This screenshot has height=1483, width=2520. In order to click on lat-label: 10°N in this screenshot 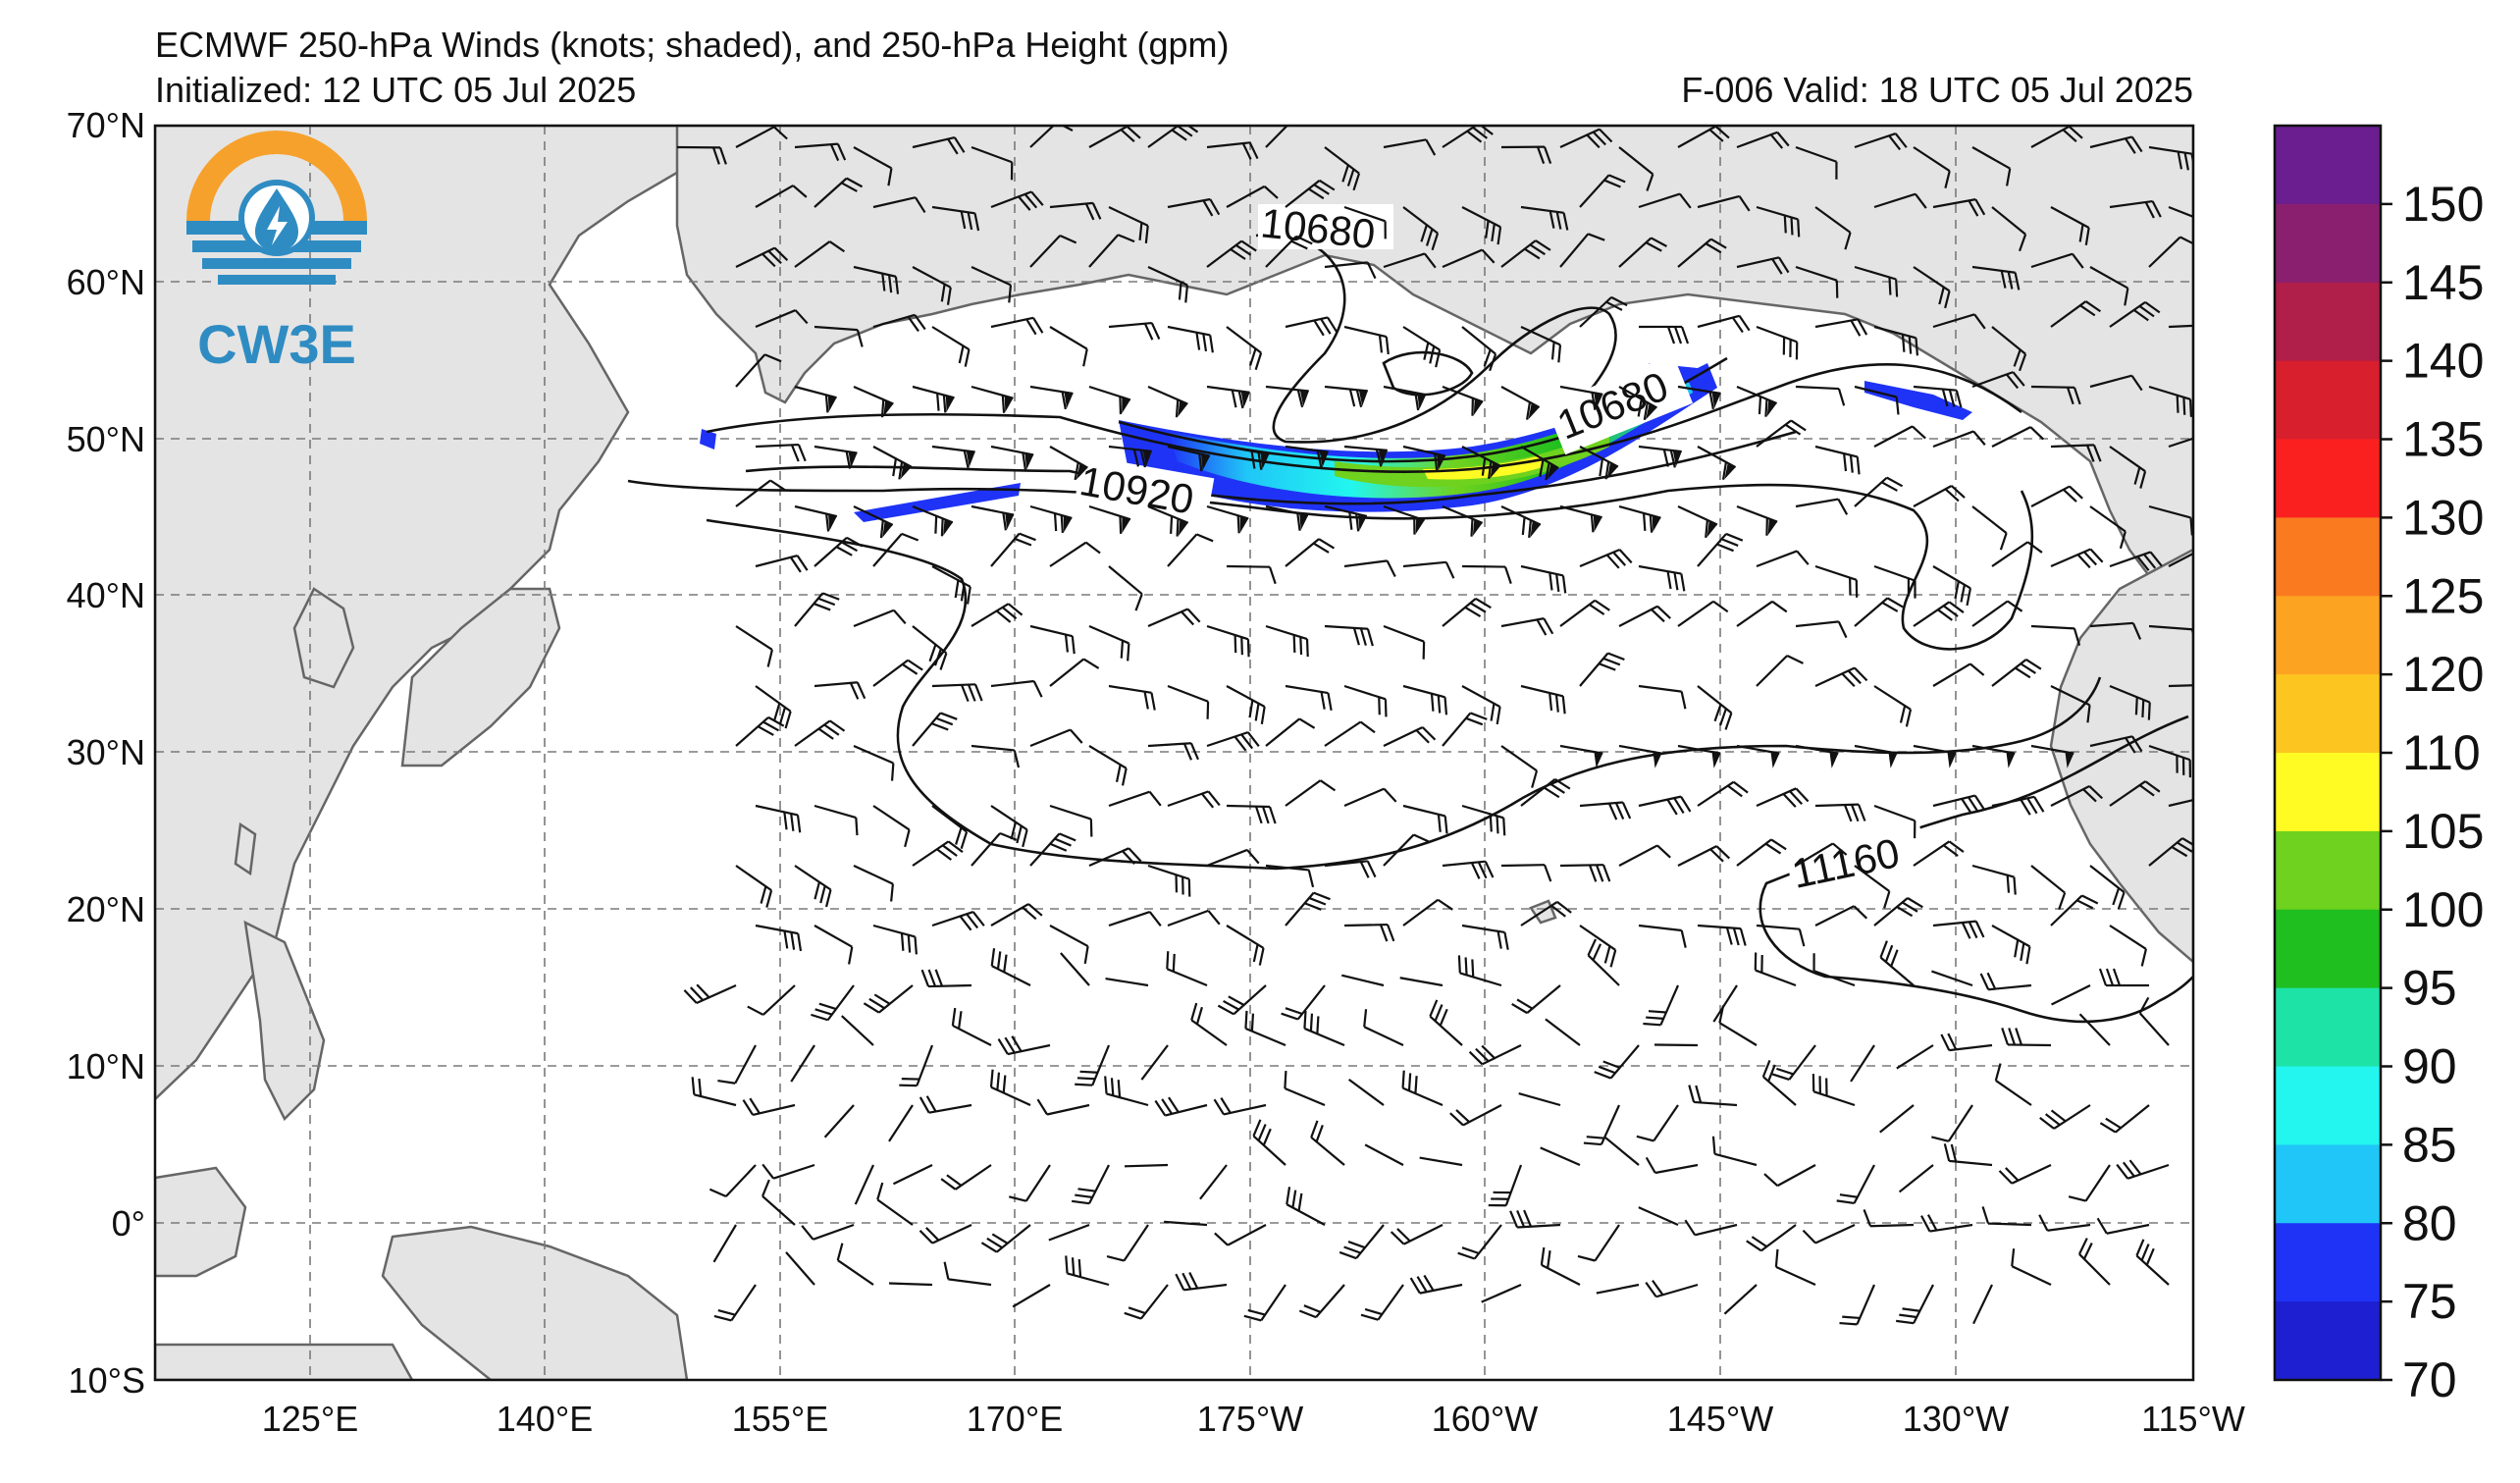, I will do `click(106, 1066)`.